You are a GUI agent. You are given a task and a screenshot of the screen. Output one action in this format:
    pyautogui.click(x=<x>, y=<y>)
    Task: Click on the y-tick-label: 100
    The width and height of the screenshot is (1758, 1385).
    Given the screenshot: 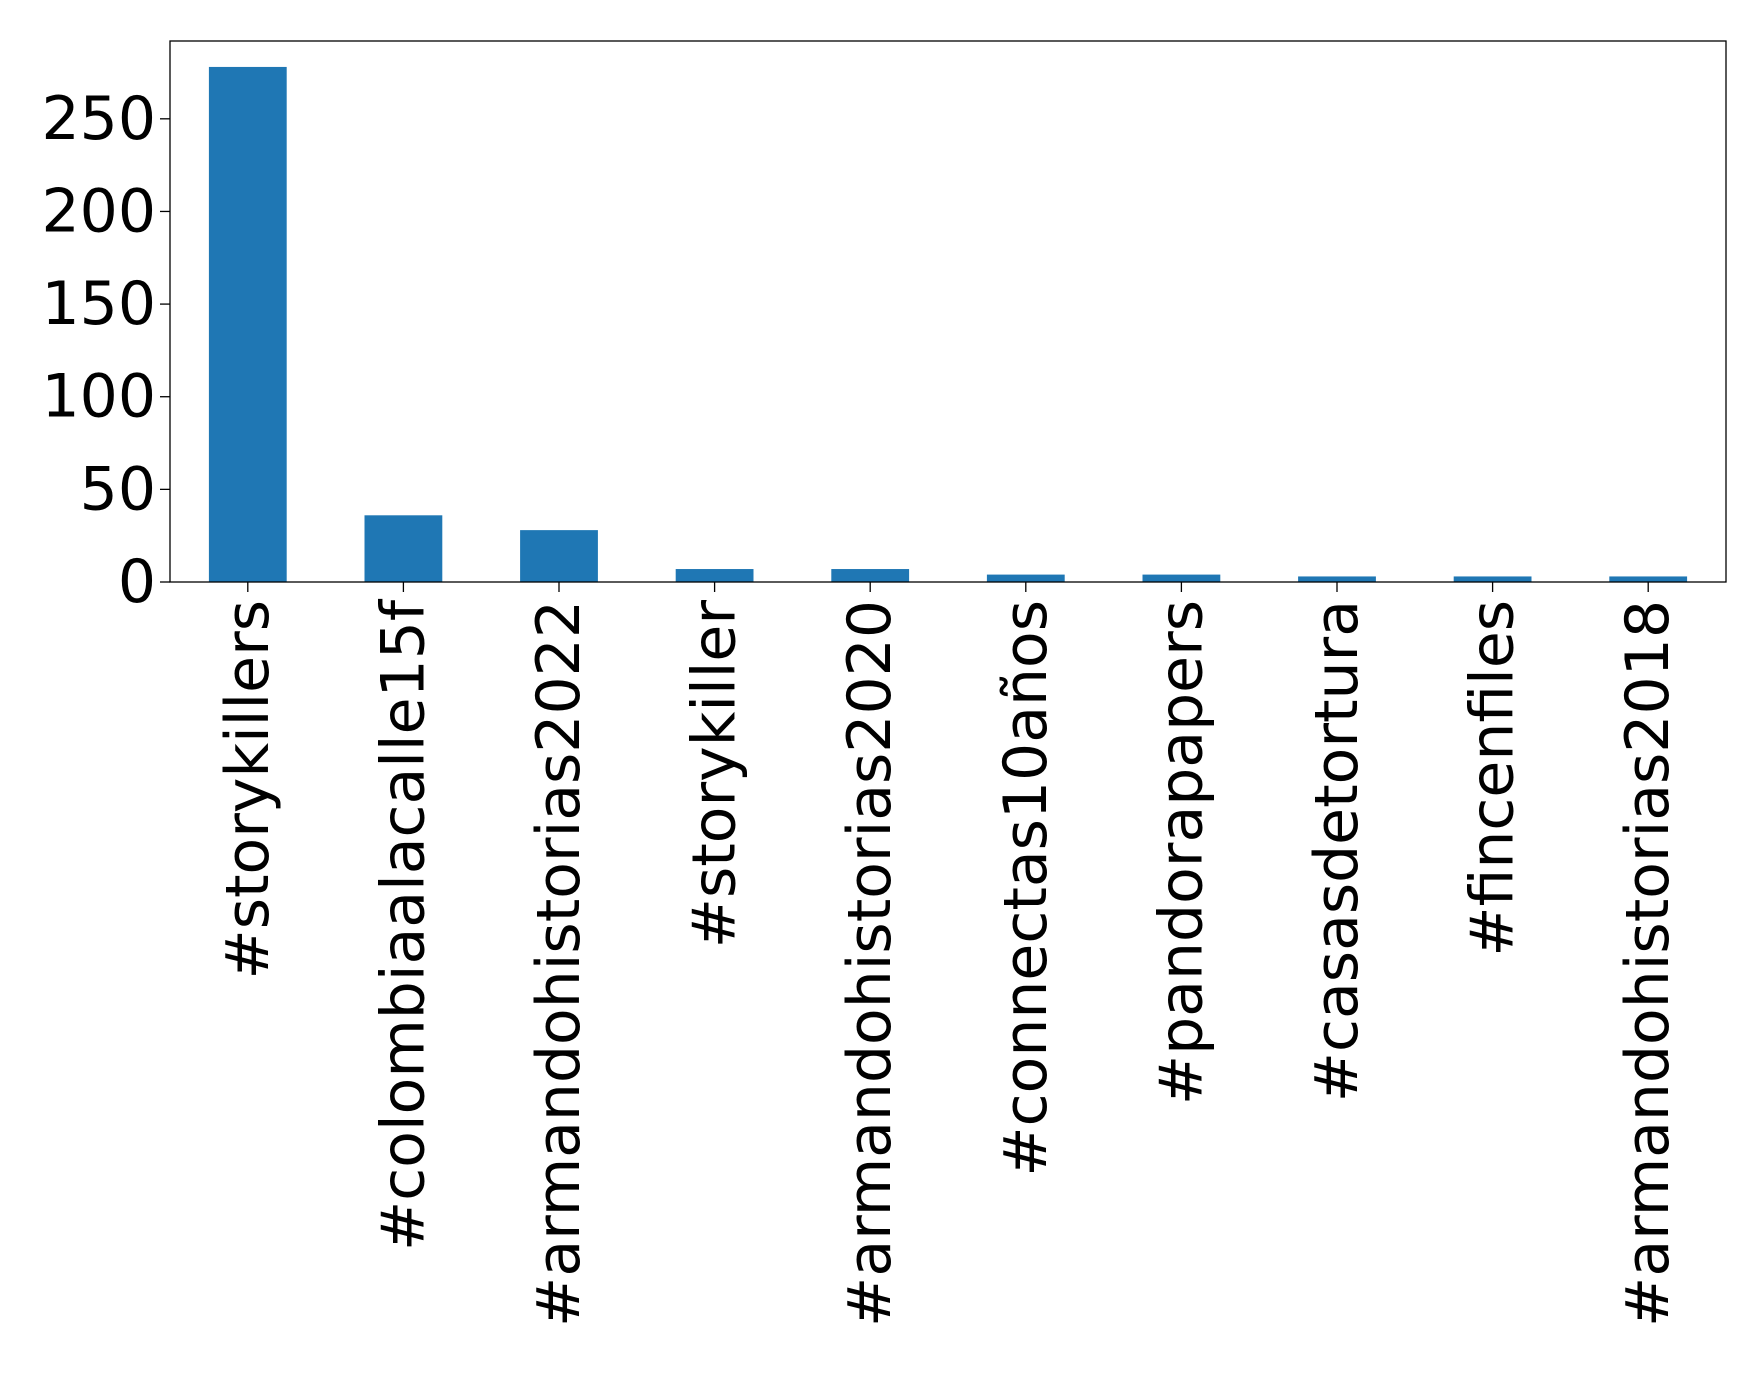 What is the action you would take?
    pyautogui.click(x=98, y=397)
    